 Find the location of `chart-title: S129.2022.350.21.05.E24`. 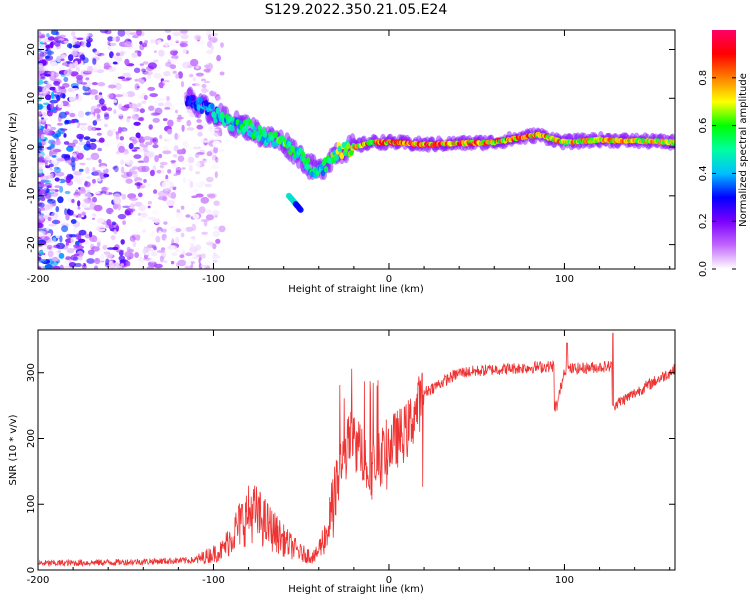

chart-title: S129.2022.350.21.05.E24 is located at coordinates (356, 10).